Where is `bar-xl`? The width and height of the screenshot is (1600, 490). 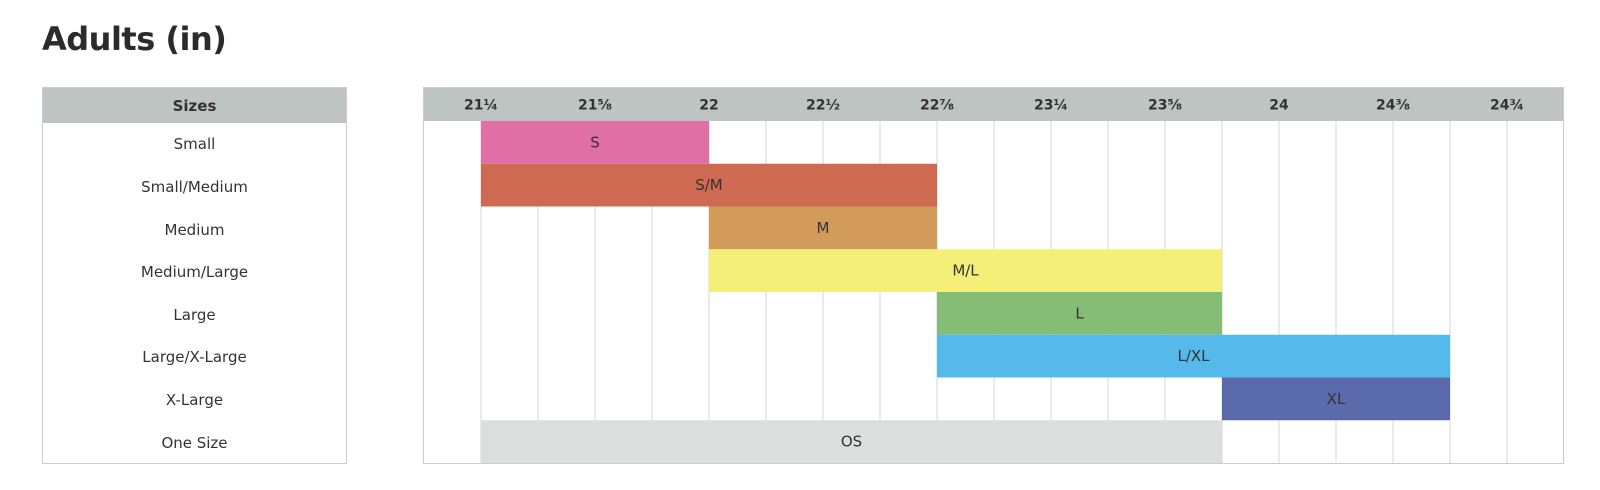 bar-xl is located at coordinates (1336, 399).